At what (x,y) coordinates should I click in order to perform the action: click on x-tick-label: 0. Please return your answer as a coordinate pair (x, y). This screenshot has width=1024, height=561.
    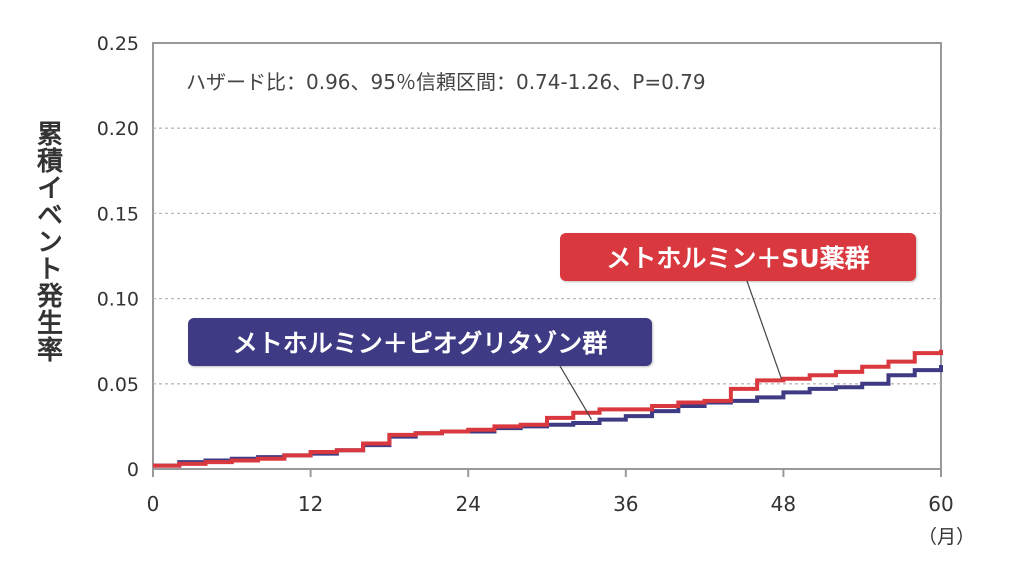
    Looking at the image, I should click on (153, 504).